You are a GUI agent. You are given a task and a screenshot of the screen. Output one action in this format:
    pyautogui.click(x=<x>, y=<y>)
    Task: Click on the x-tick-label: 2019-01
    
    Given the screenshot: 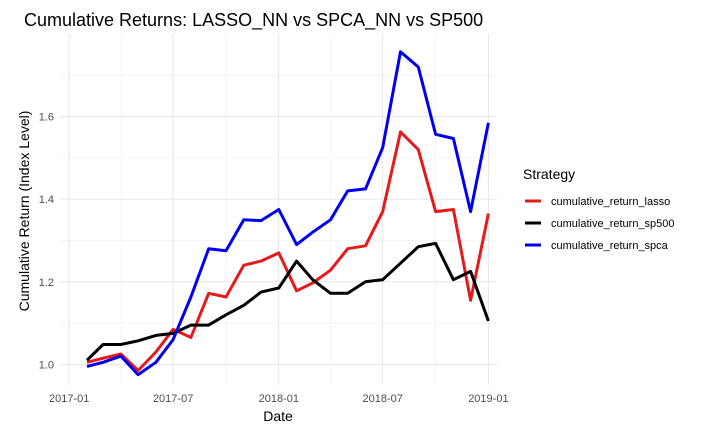 What is the action you would take?
    pyautogui.click(x=488, y=399)
    